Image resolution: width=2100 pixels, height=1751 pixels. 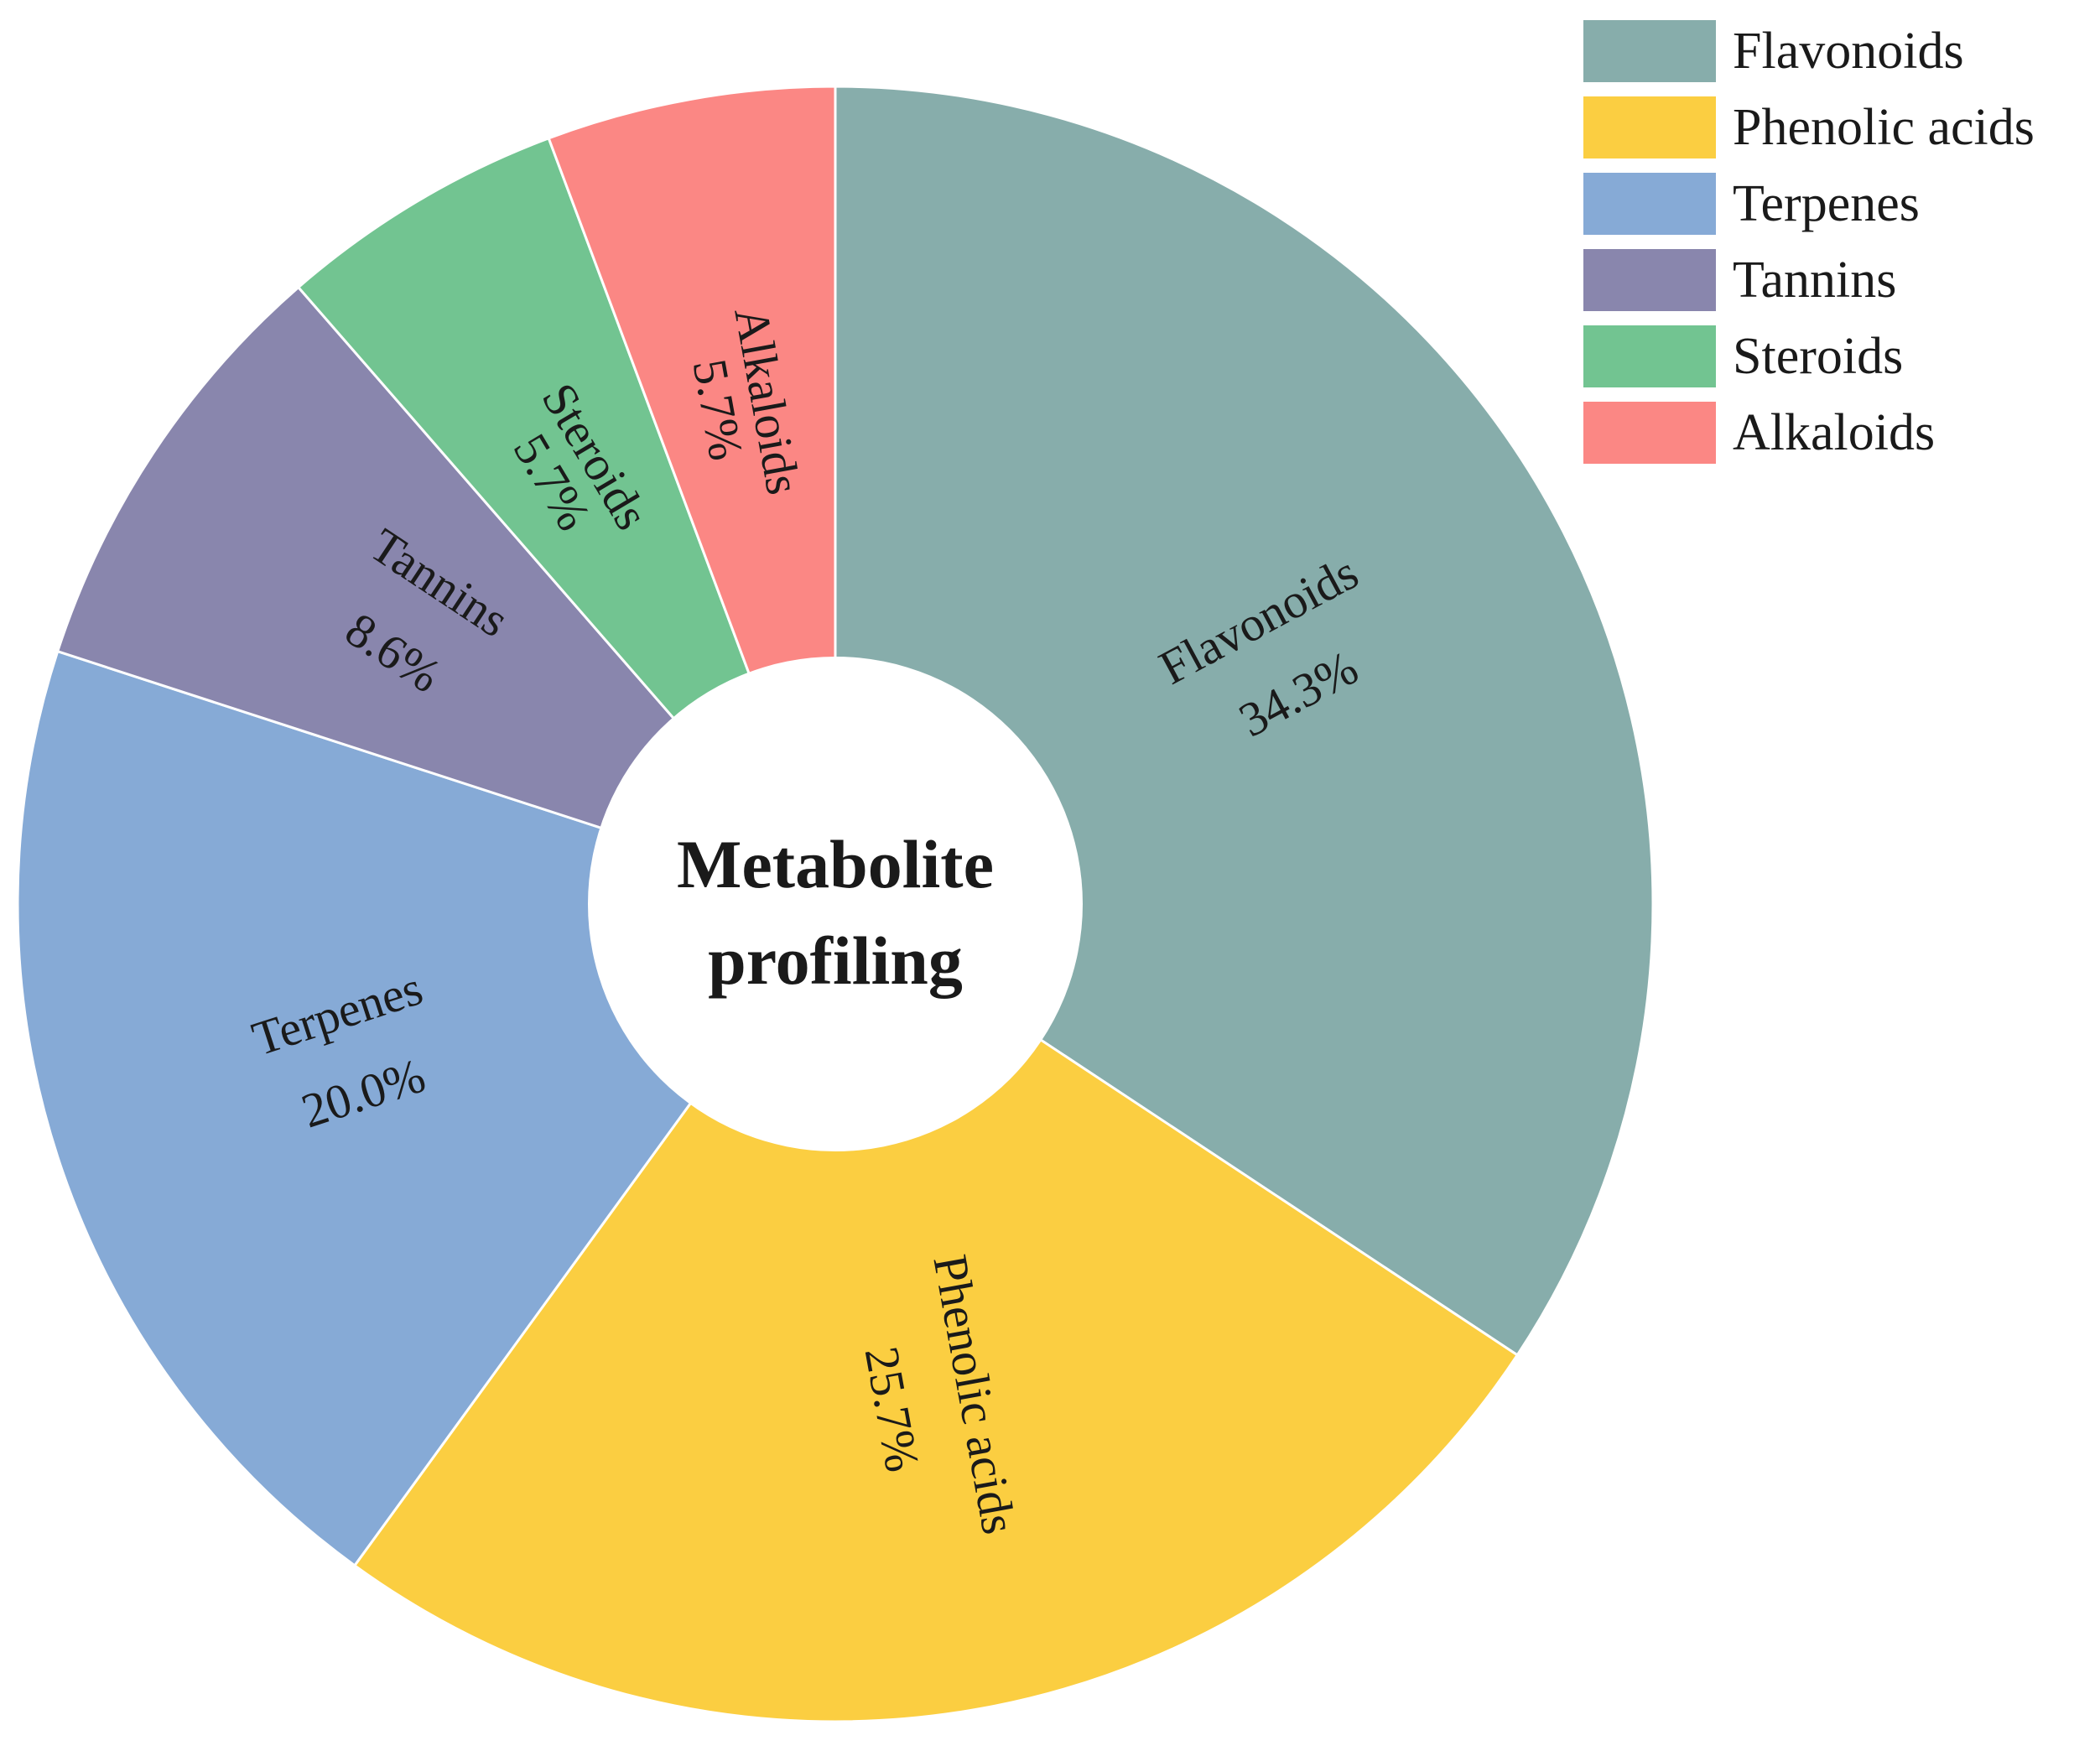 What do you see at coordinates (1818, 356) in the screenshot?
I see `legend-label: Steroids` at bounding box center [1818, 356].